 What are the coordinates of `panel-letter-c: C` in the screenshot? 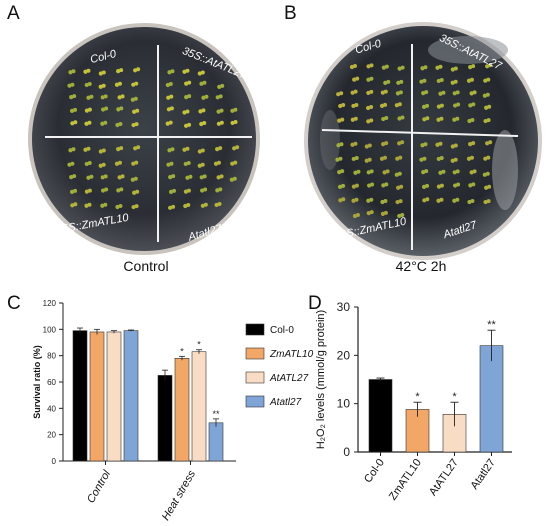 It's located at (14, 303).